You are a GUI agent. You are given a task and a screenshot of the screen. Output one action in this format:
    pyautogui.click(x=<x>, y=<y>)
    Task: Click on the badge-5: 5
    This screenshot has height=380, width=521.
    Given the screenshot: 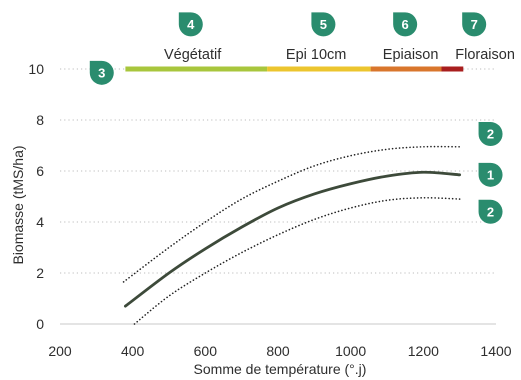 What is the action you would take?
    pyautogui.click(x=323, y=24)
    